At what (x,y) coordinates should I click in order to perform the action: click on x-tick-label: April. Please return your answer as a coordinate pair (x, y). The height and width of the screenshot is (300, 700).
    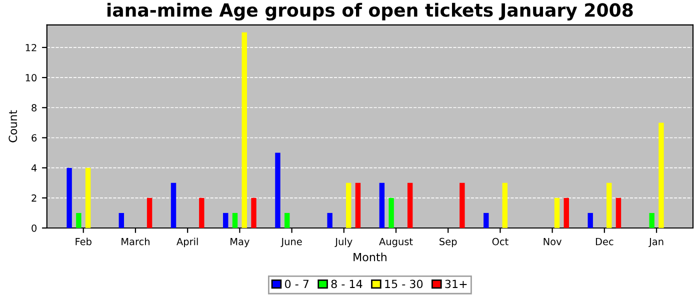
    Looking at the image, I should click on (187, 243).